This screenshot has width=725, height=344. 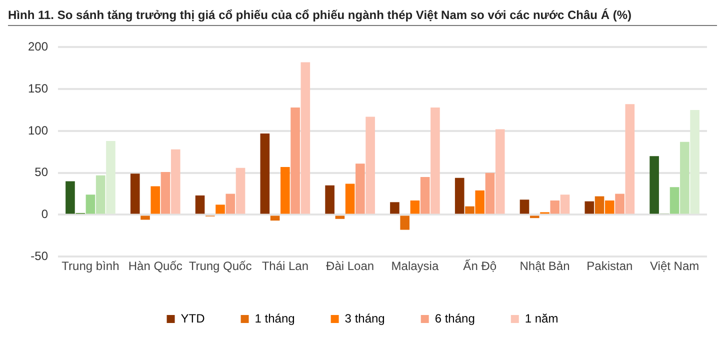 What do you see at coordinates (91, 266) in the screenshot?
I see `x-tick-label: Trung bình` at bounding box center [91, 266].